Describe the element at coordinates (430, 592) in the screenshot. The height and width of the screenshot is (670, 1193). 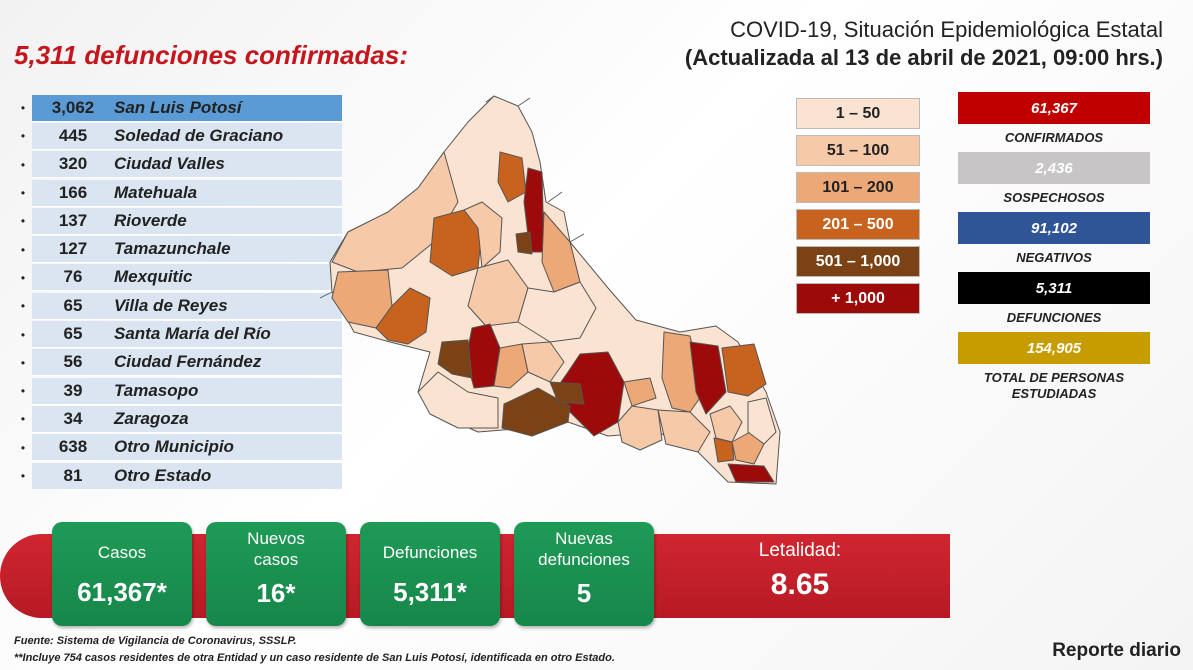
I see `card-value: 5,311*` at that location.